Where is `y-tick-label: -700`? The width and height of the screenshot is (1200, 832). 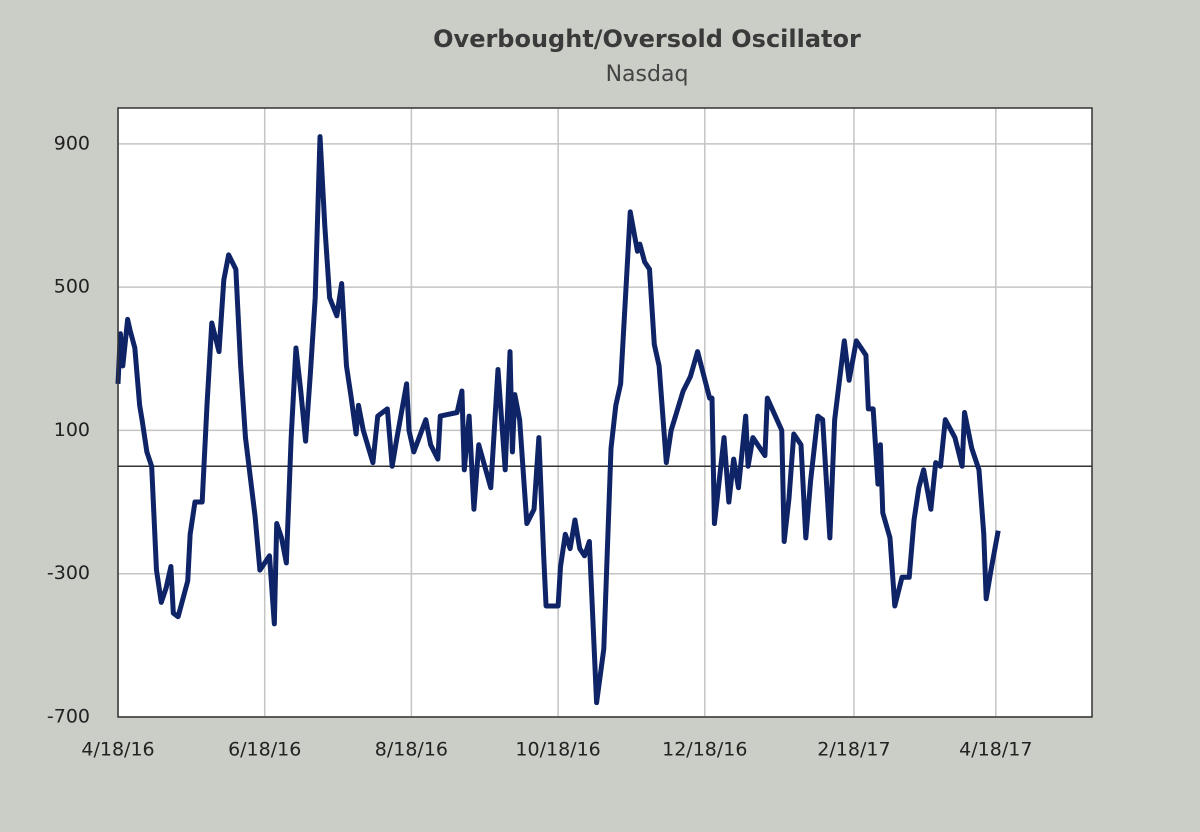
y-tick-label: -700 is located at coordinates (68, 717).